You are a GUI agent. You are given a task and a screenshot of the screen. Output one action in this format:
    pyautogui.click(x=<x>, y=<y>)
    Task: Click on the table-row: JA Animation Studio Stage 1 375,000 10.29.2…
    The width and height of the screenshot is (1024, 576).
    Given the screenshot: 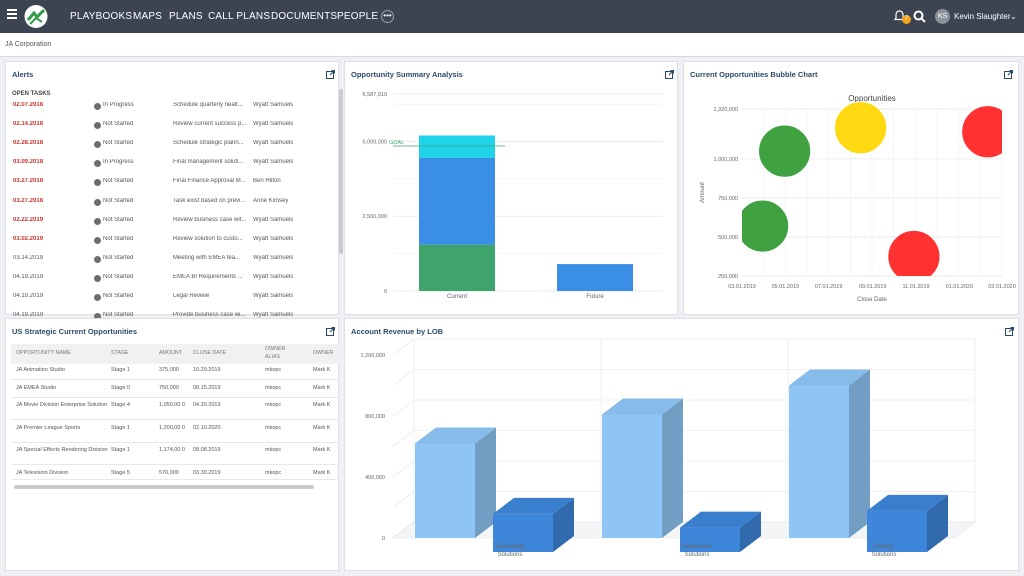 What is the action you would take?
    pyautogui.click(x=175, y=372)
    